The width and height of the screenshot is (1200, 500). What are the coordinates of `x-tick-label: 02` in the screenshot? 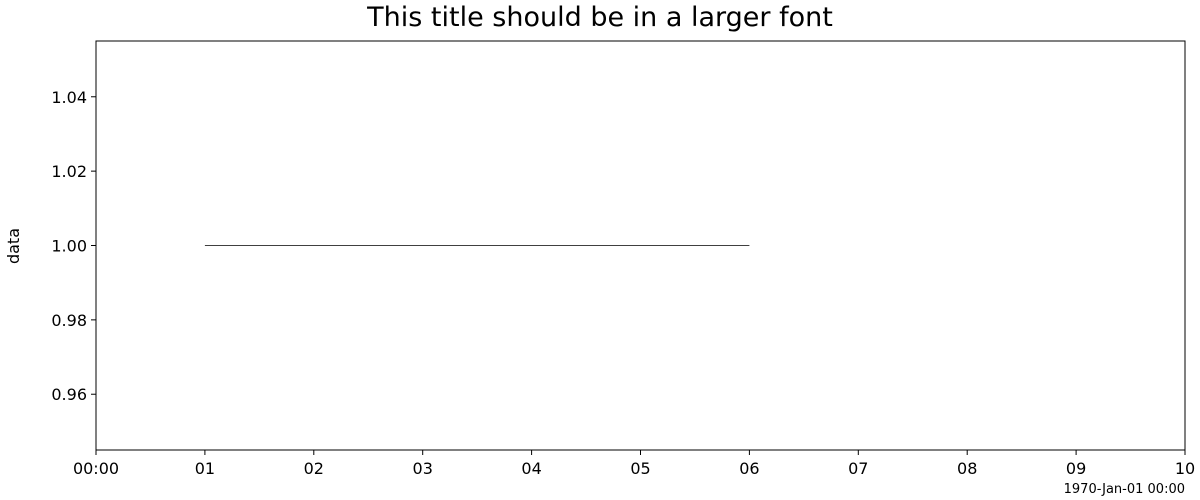 It's located at (314, 468).